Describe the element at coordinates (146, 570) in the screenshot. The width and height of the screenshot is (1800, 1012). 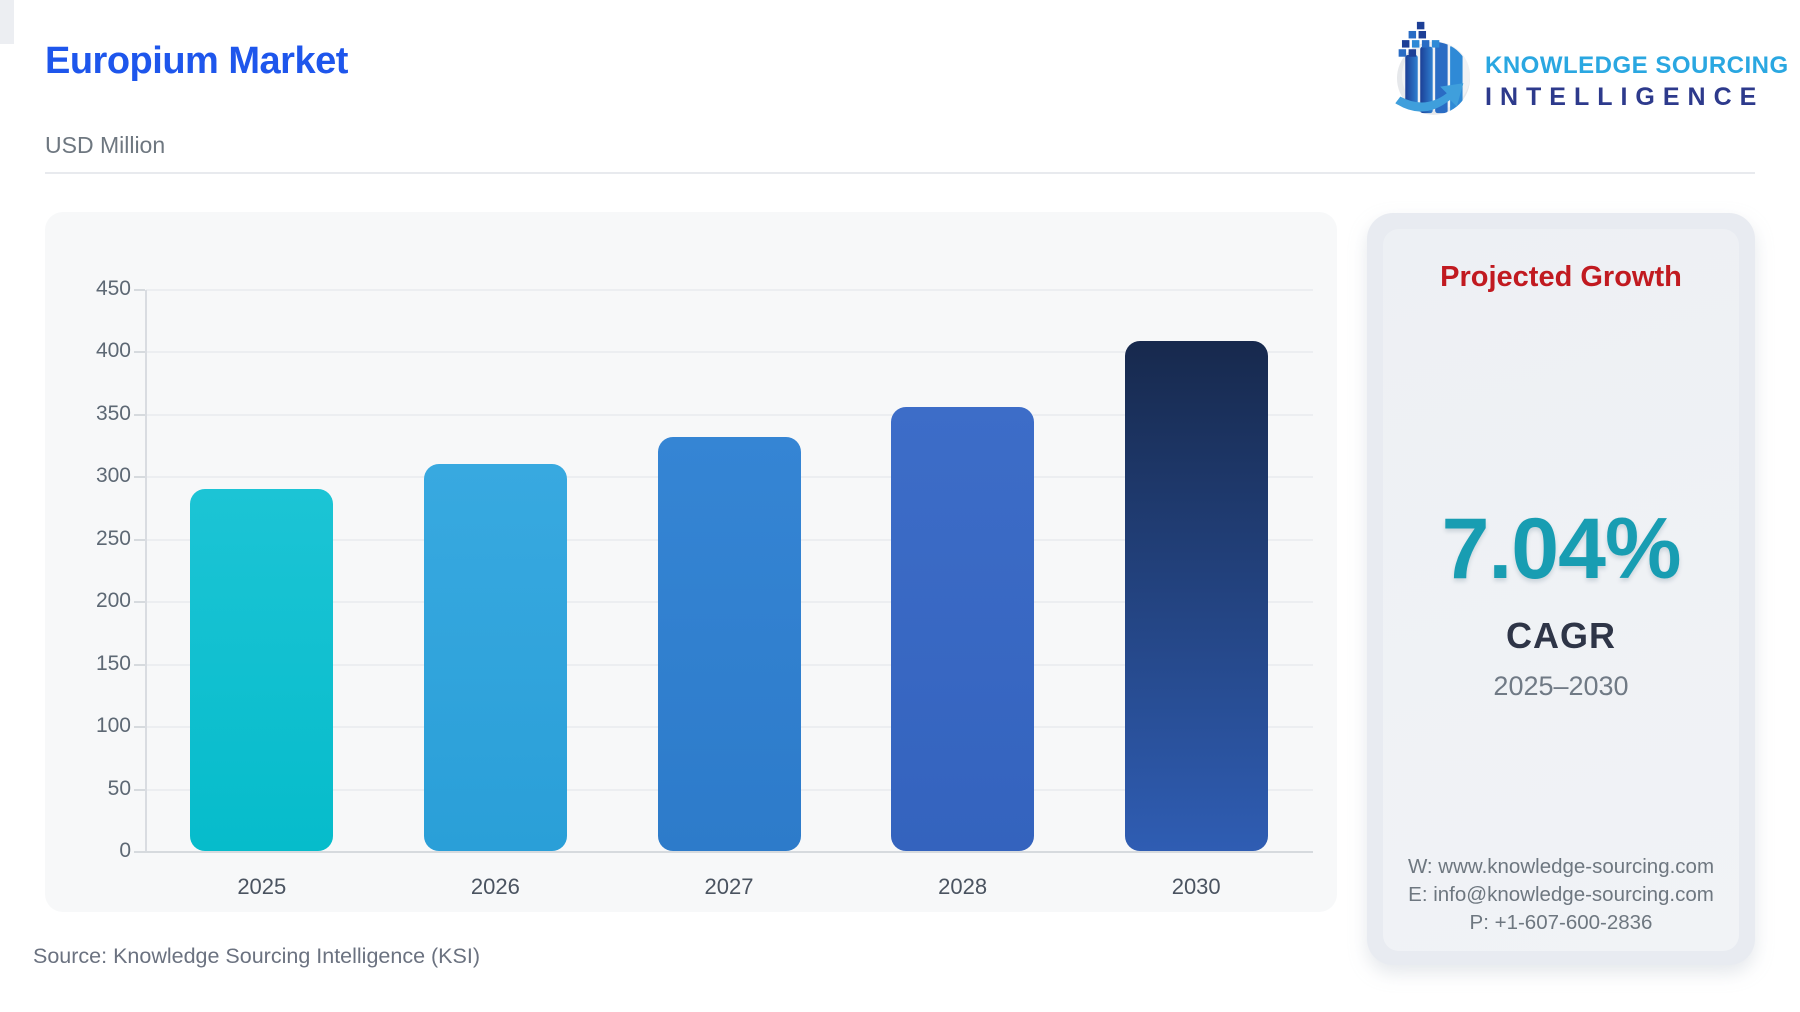
I see `y-axis-line` at that location.